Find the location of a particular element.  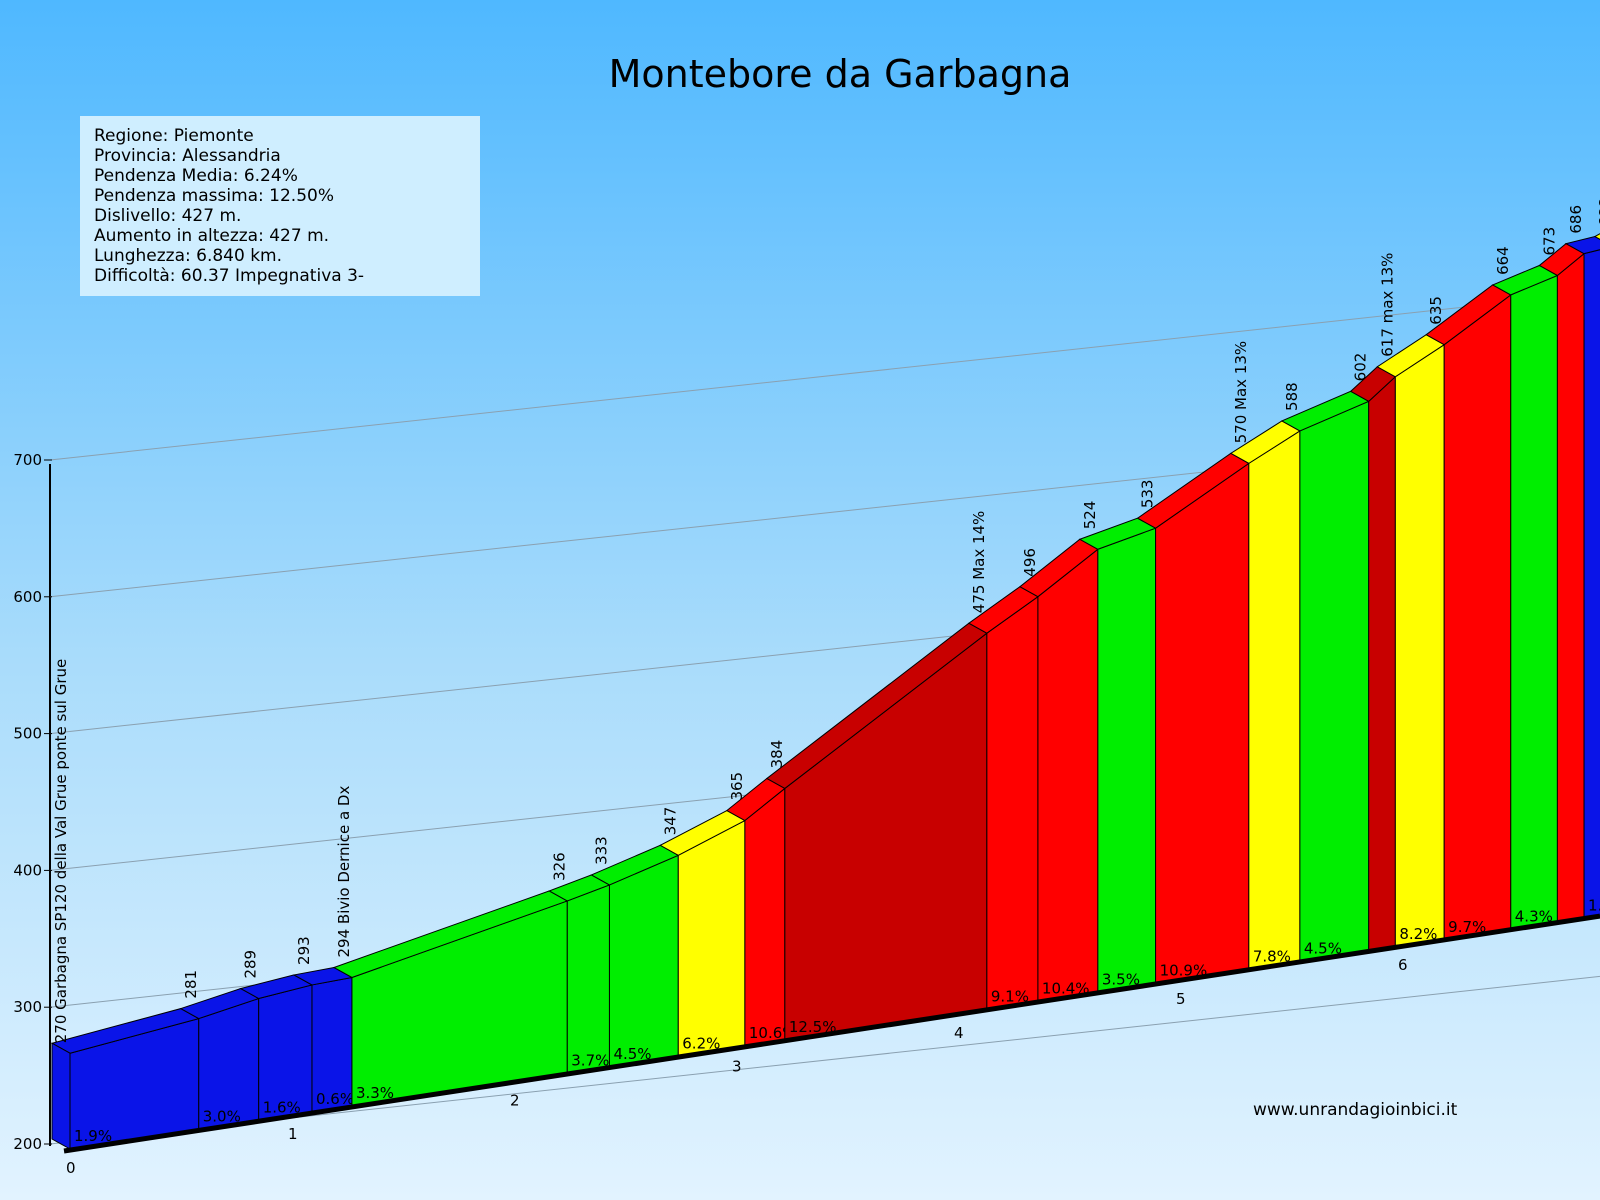

altitude-label-18: 635 is located at coordinates (1436, 310).